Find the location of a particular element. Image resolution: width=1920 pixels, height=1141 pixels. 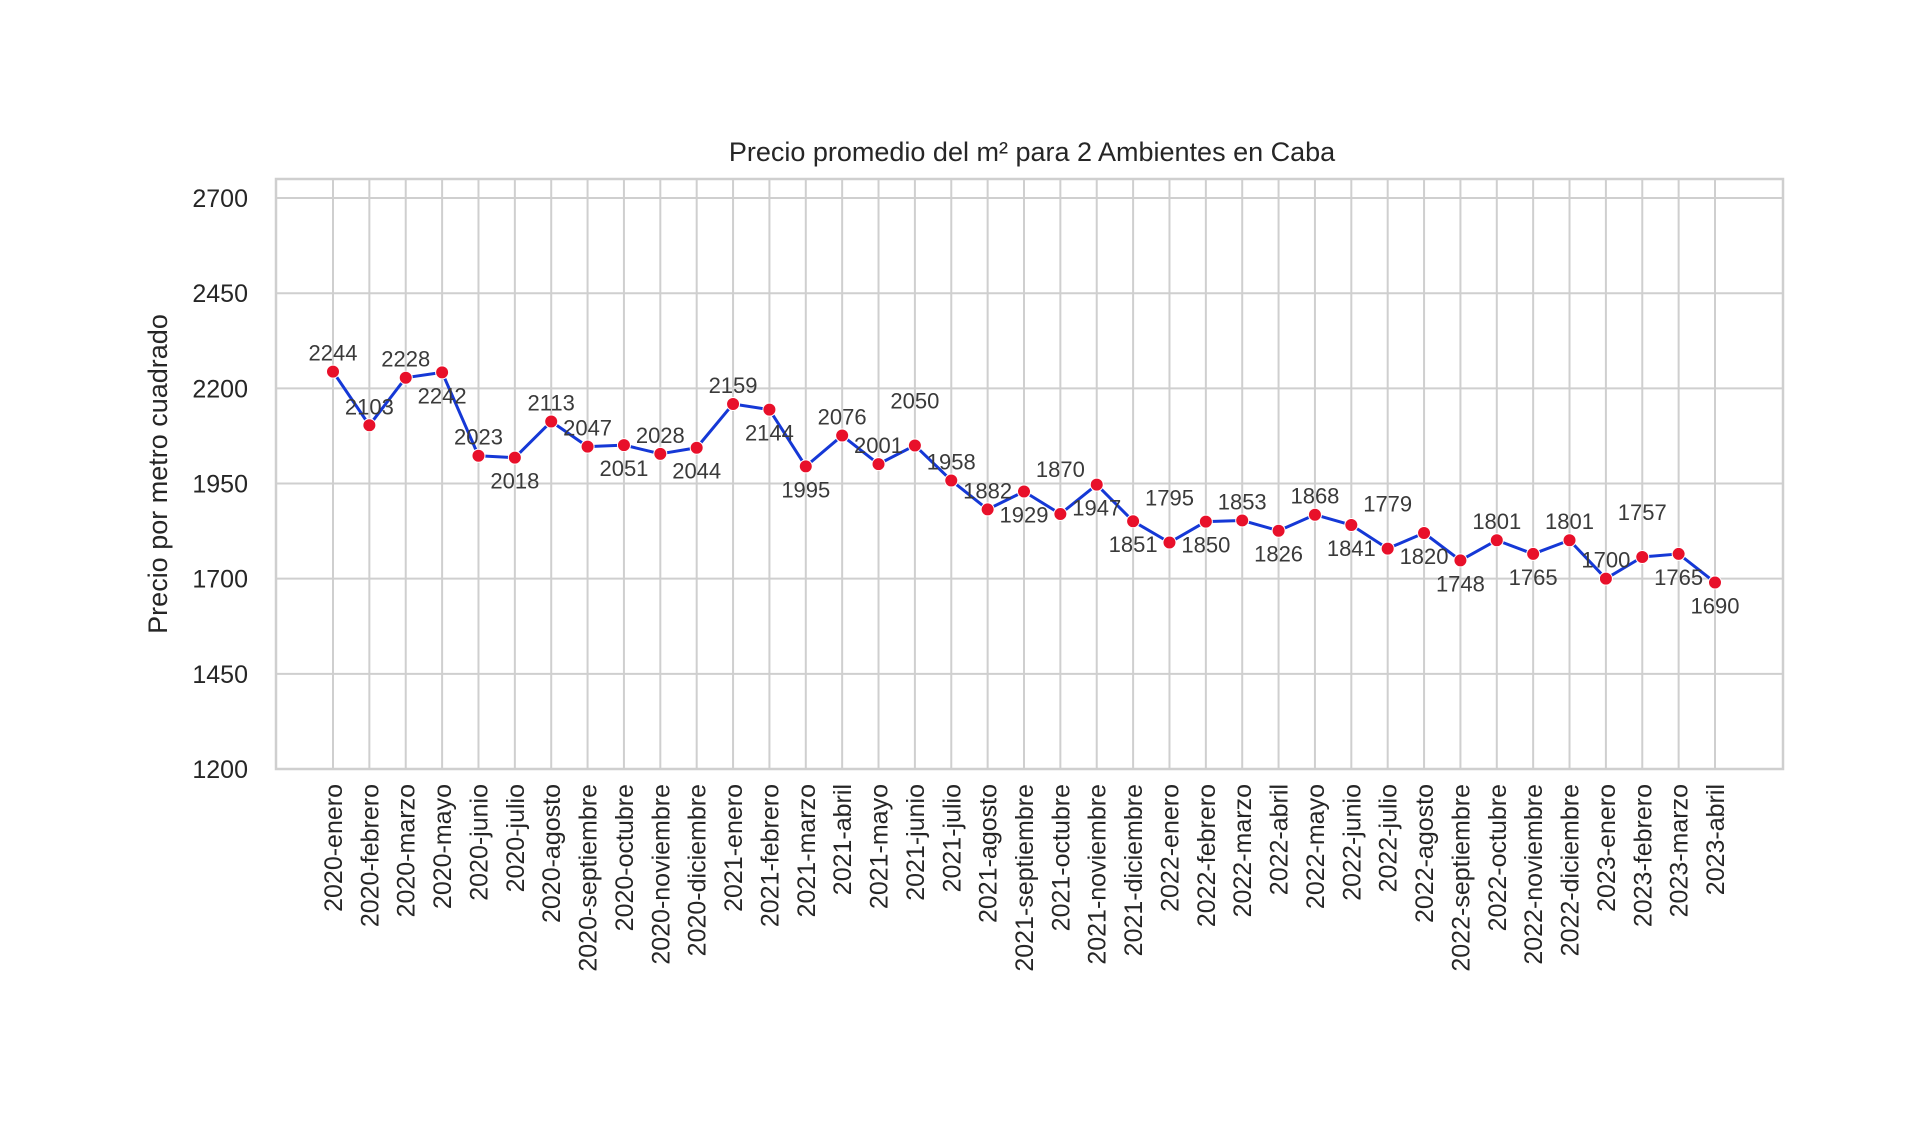

x-tick-label: 2022-noviembre is located at coordinates (1534, 874).